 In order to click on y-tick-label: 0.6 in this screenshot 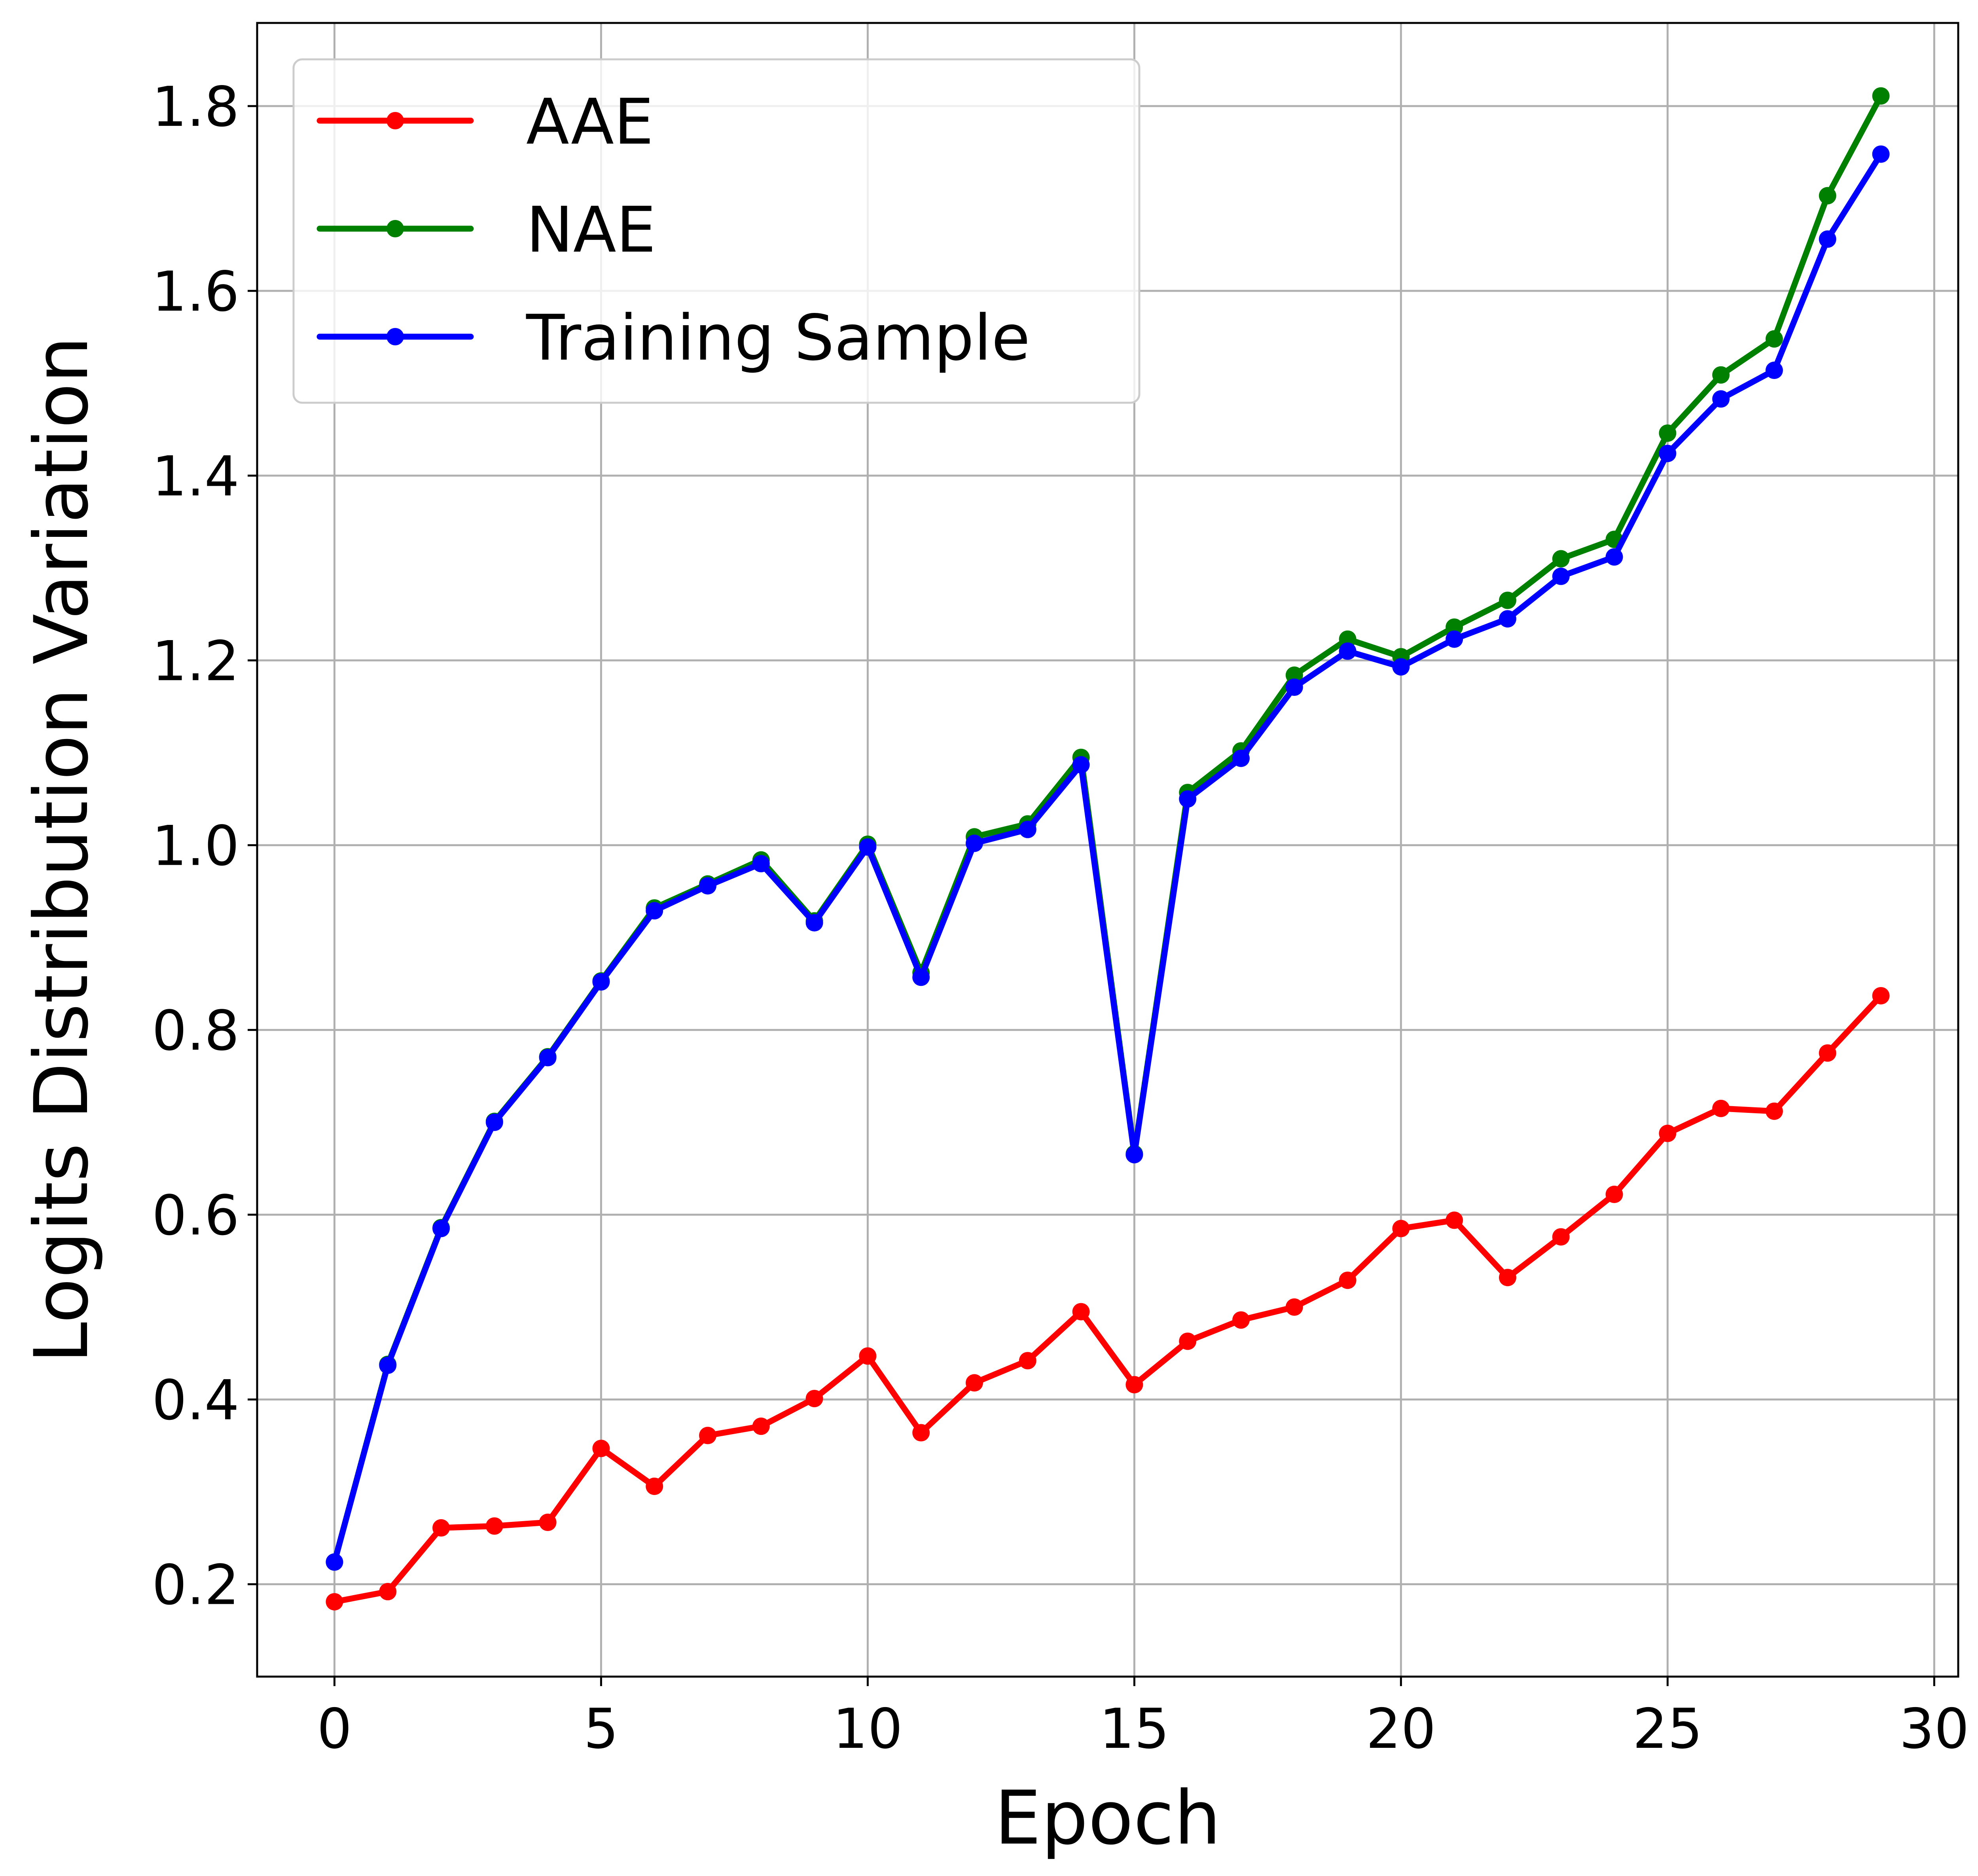, I will do `click(195, 1215)`.